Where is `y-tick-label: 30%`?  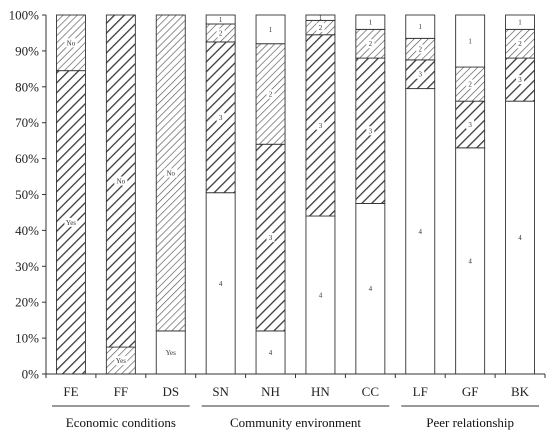
y-tick-label: 30% is located at coordinates (27, 266).